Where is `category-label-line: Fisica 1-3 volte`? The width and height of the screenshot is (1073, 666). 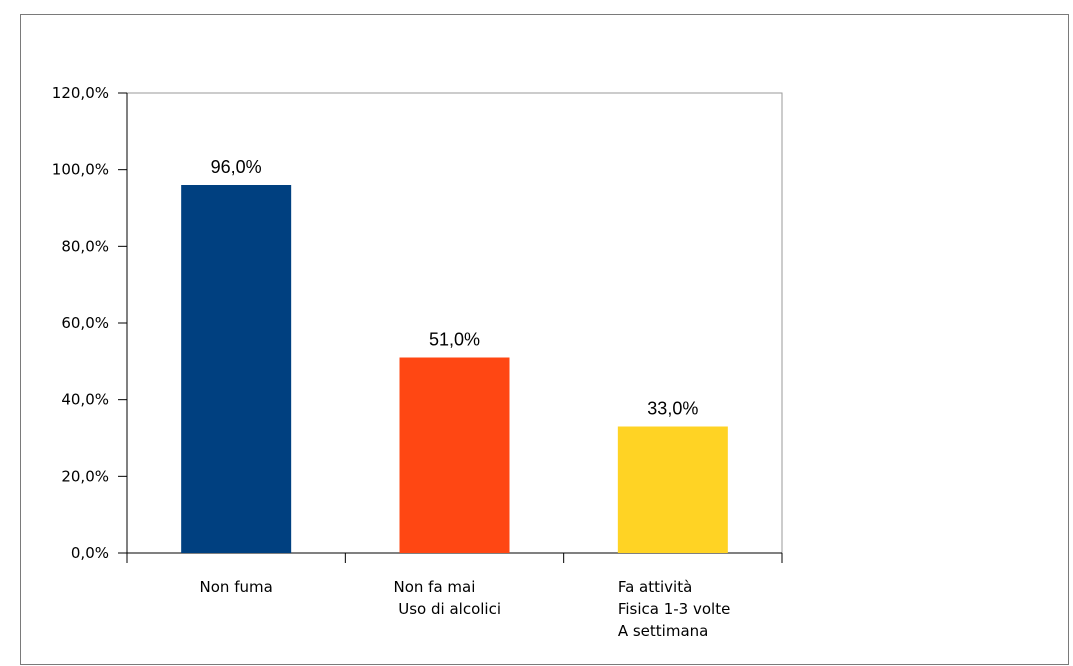
category-label-line: Fisica 1-3 volte is located at coordinates (674, 609).